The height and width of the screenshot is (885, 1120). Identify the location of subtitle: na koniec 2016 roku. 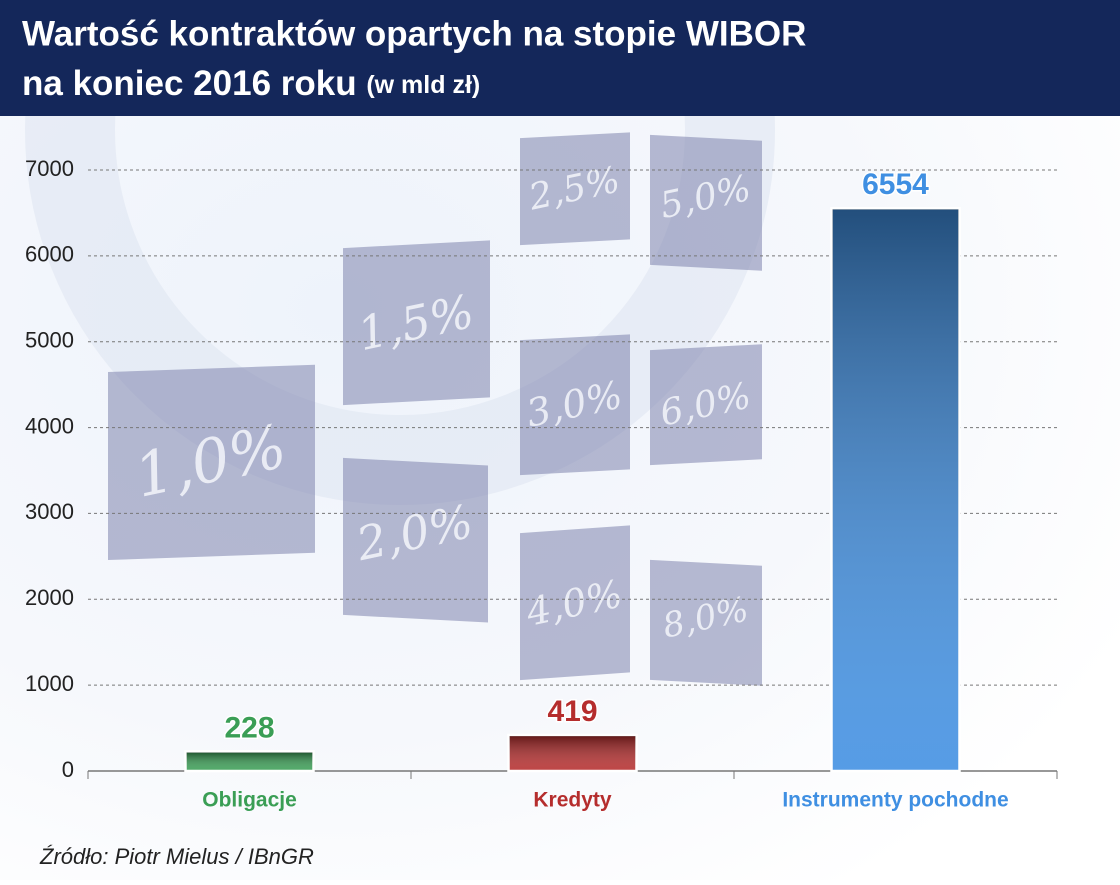
(189, 83).